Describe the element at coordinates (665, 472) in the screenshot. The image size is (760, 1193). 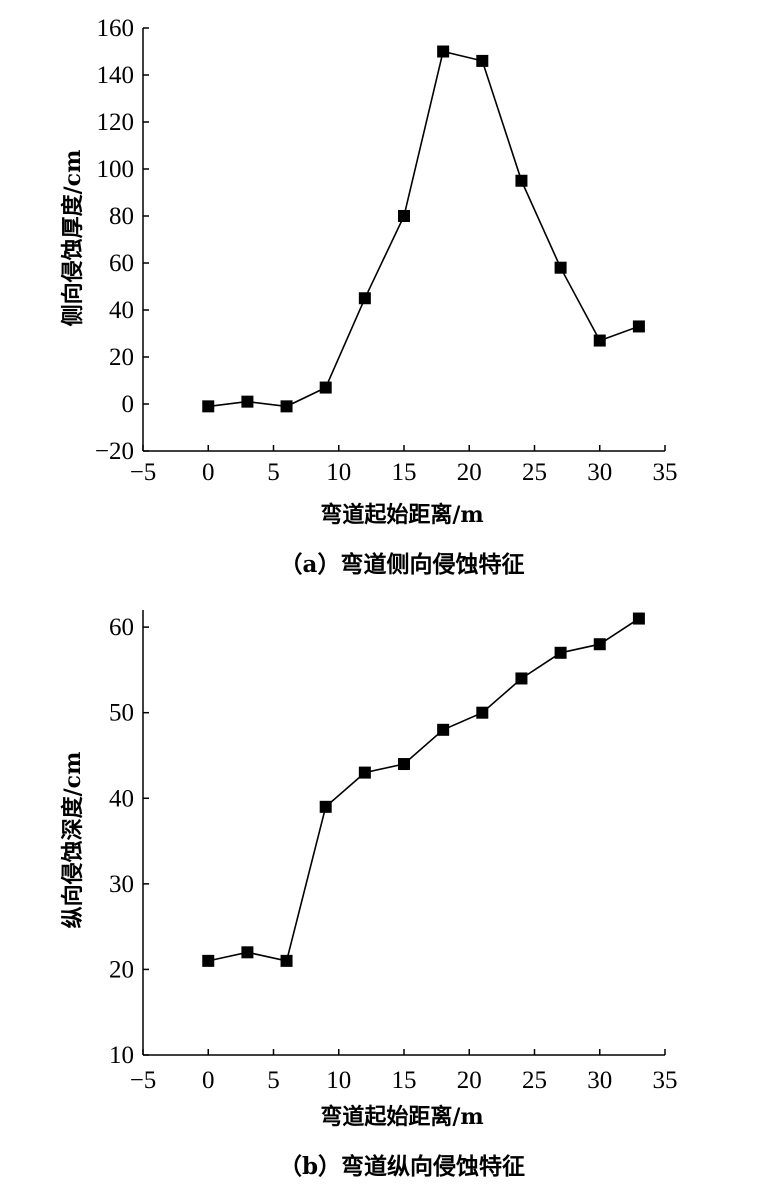
I see `chart-a-x-tick-label: 35` at that location.